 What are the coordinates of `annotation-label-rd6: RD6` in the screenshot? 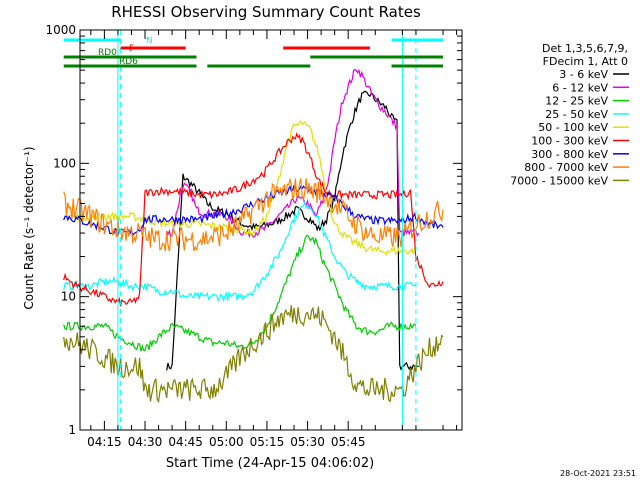 It's located at (128, 62).